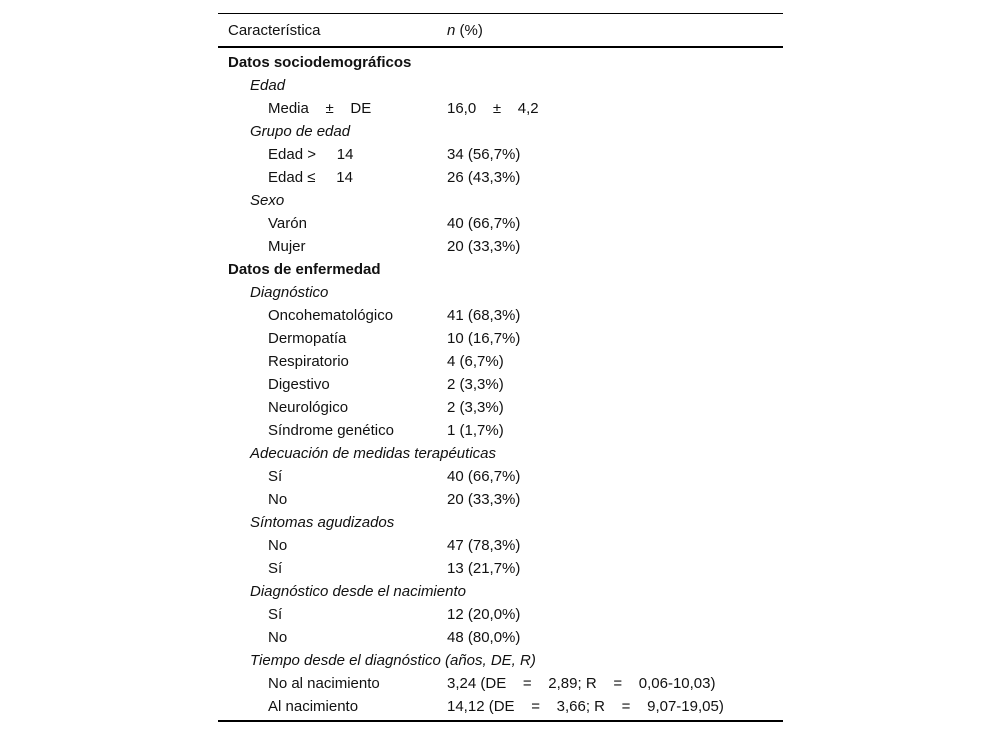  Describe the element at coordinates (304, 269) in the screenshot. I see `row-label: Datos de enfermedad` at that location.